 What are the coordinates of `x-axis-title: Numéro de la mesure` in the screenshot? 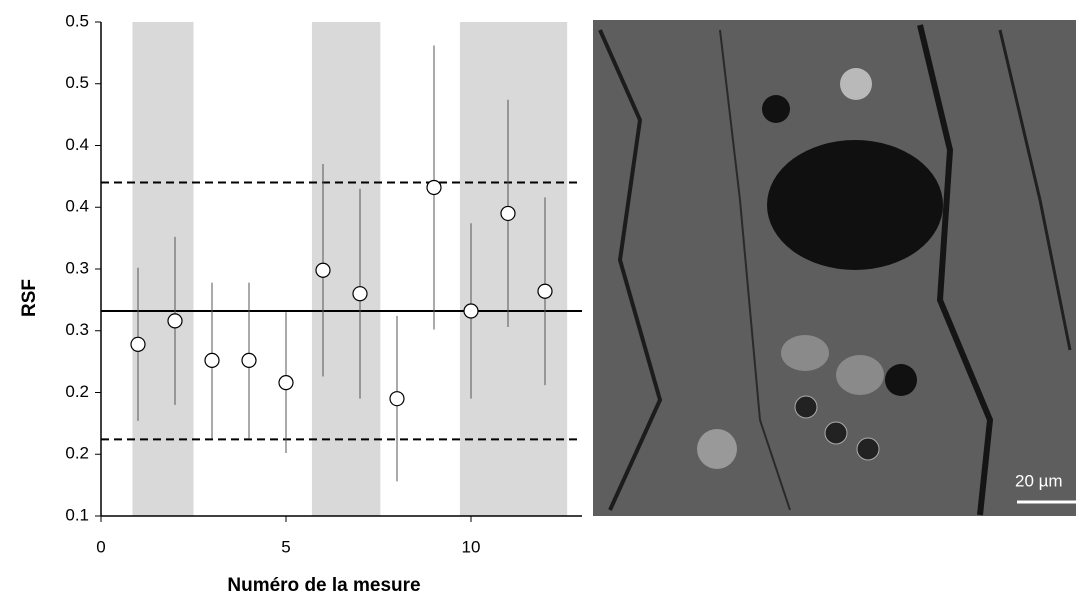 It's located at (323, 585).